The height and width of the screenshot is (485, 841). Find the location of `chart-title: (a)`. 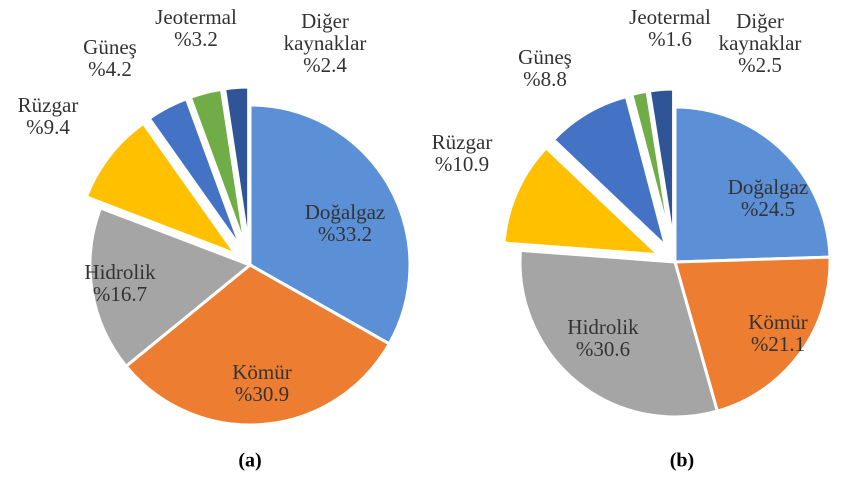

chart-title: (a) is located at coordinates (249, 461).